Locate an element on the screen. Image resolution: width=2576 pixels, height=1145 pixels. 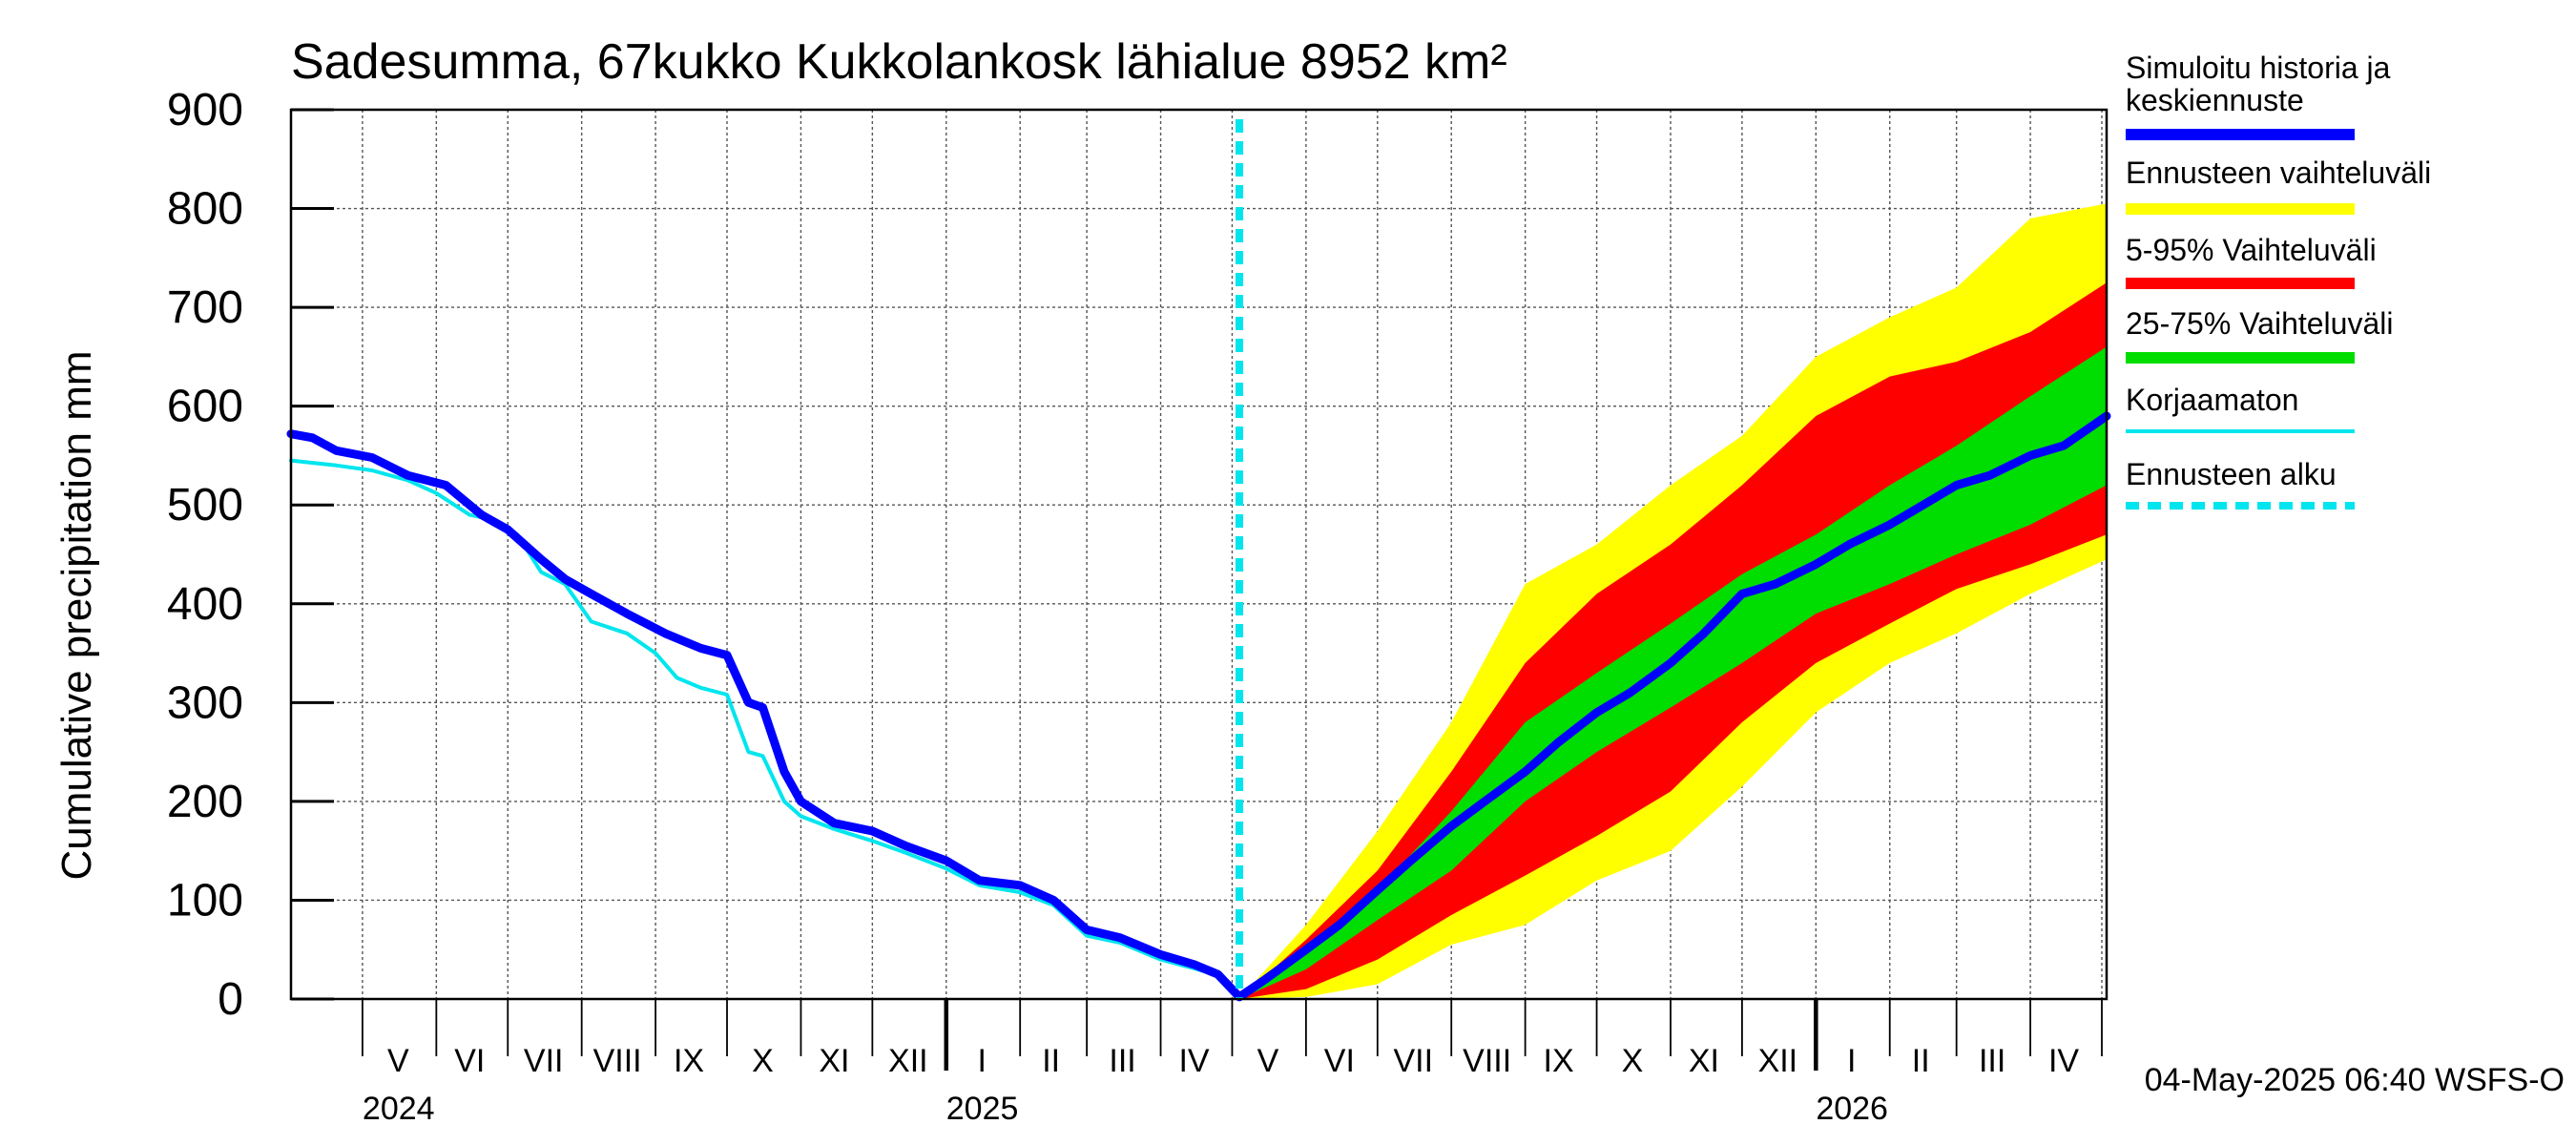
y-tick-label: 500 is located at coordinates (205, 506).